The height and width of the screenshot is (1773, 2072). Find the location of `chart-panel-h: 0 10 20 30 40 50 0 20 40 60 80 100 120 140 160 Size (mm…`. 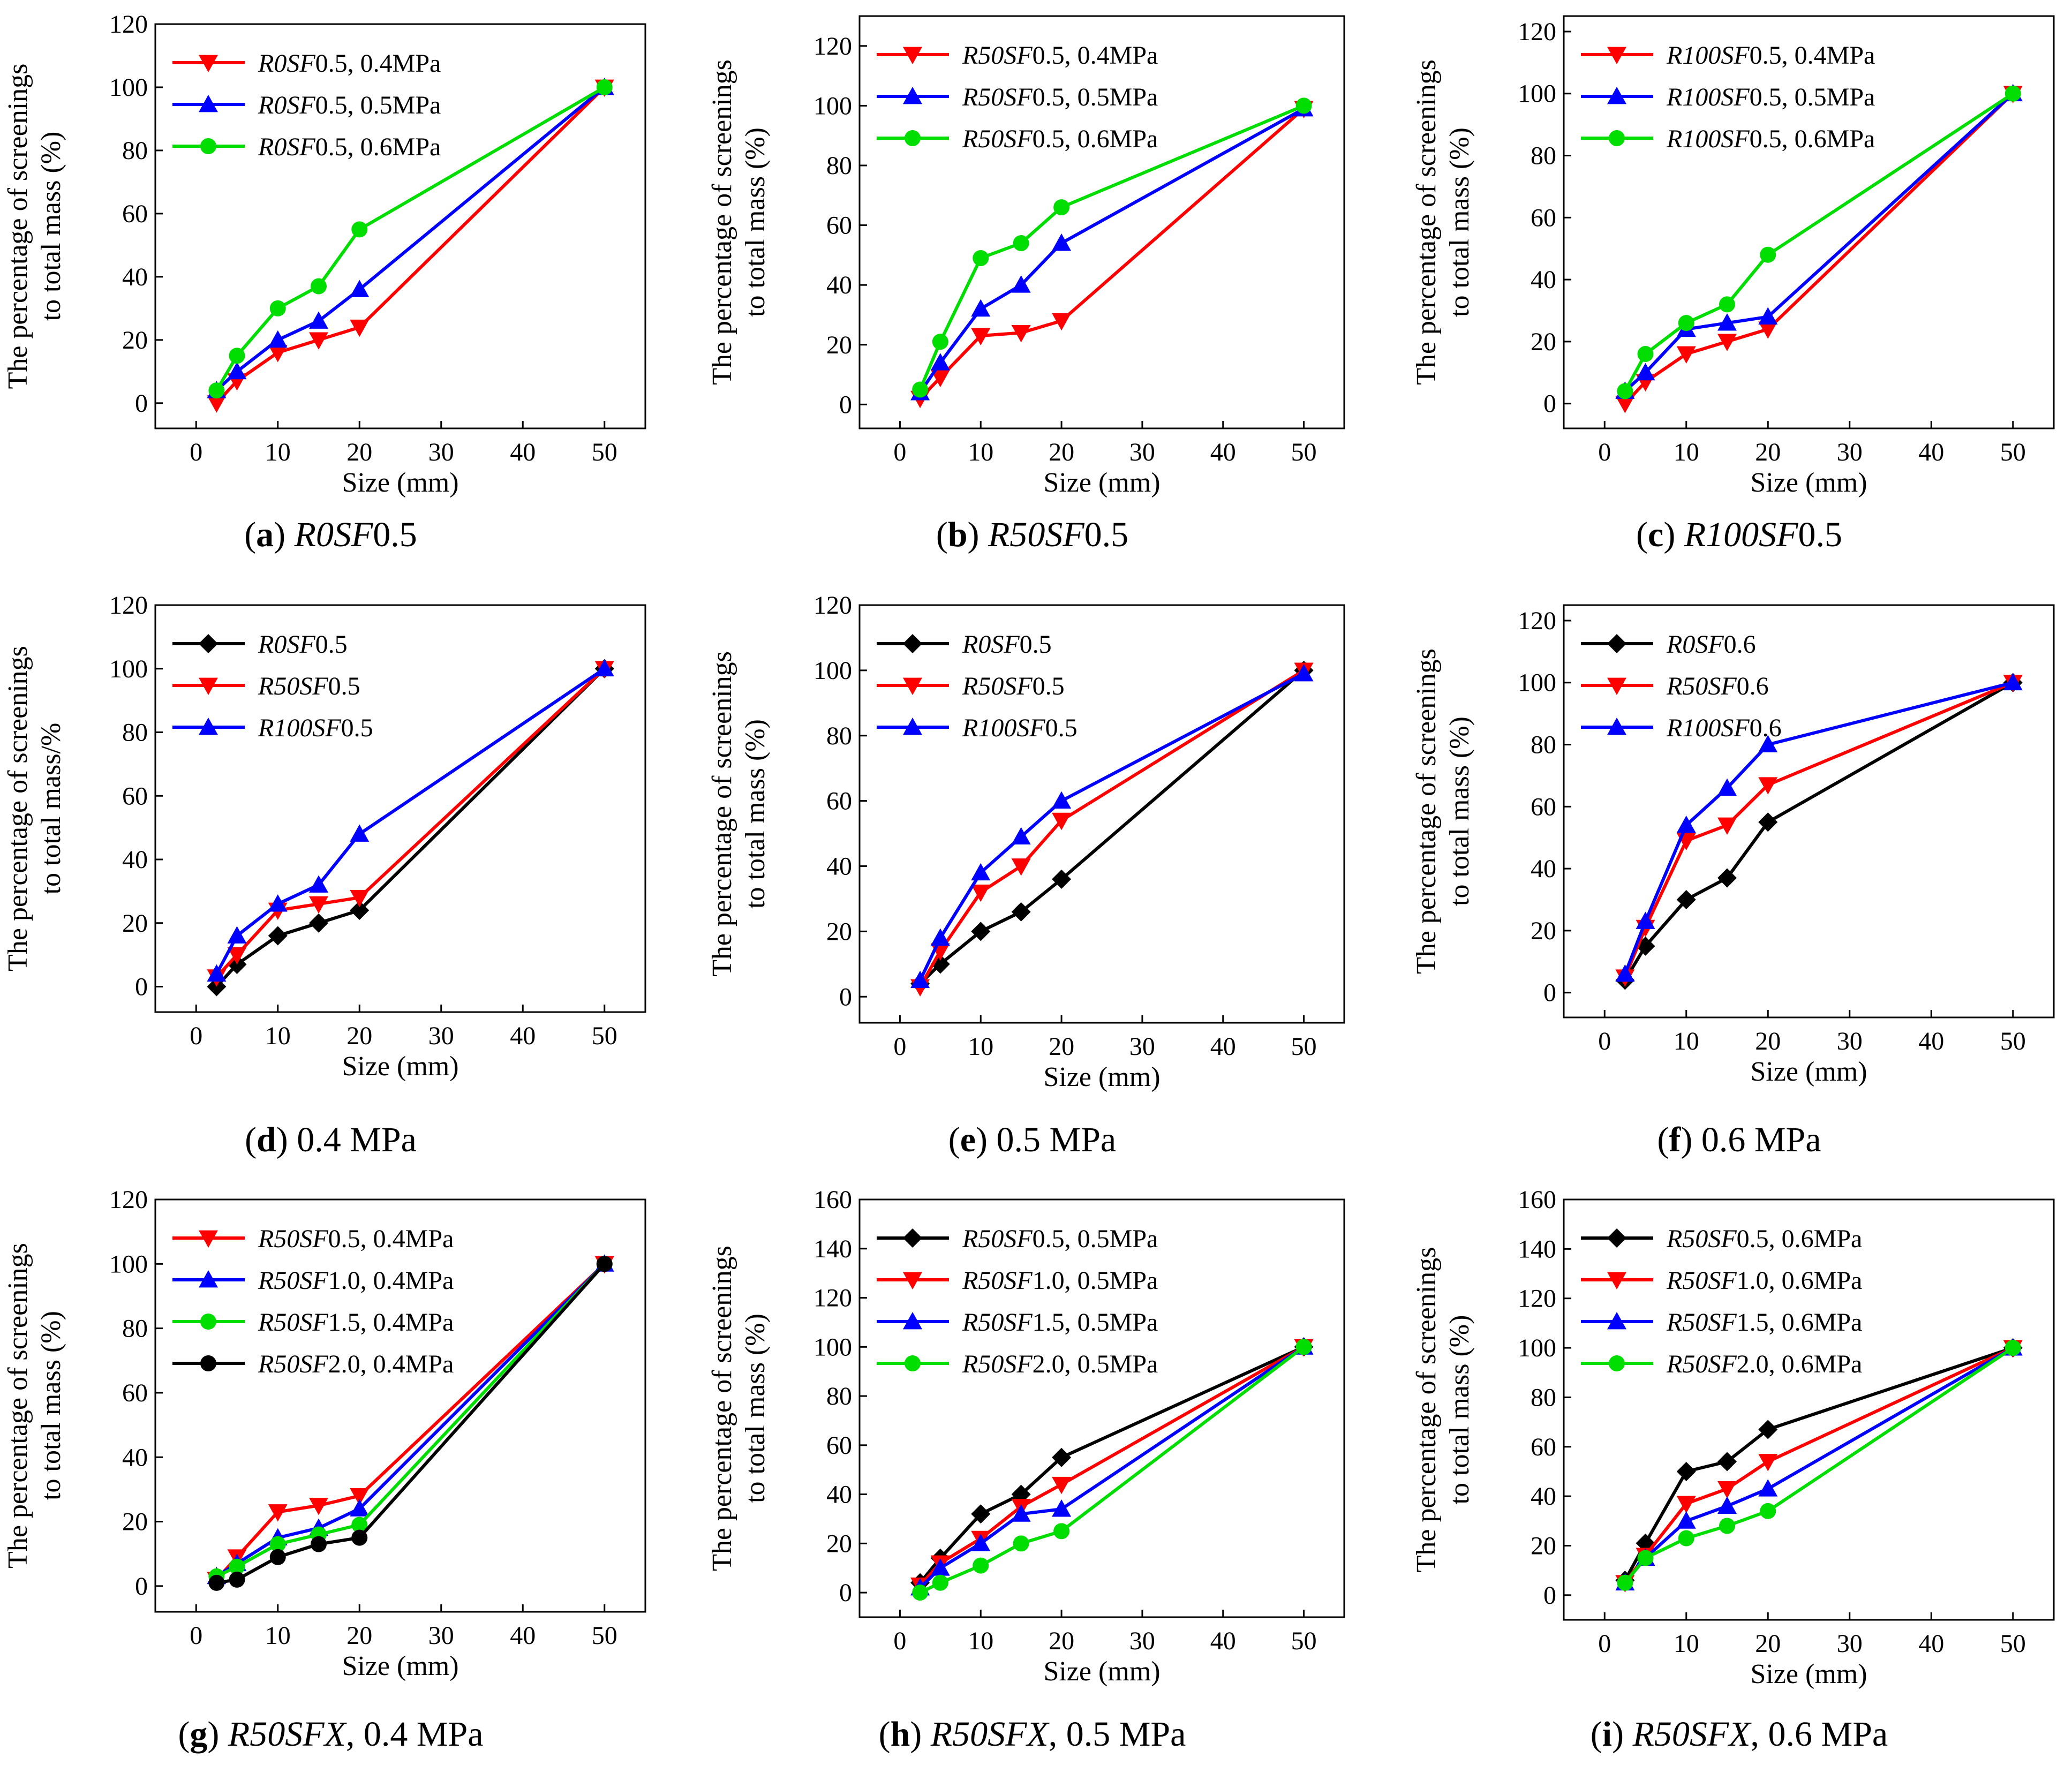

chart-panel-h: 0 10 20 30 40 50 0 20 40 60 80 100 120 140 160 Size (mm… is located at coordinates (1026, 1470).